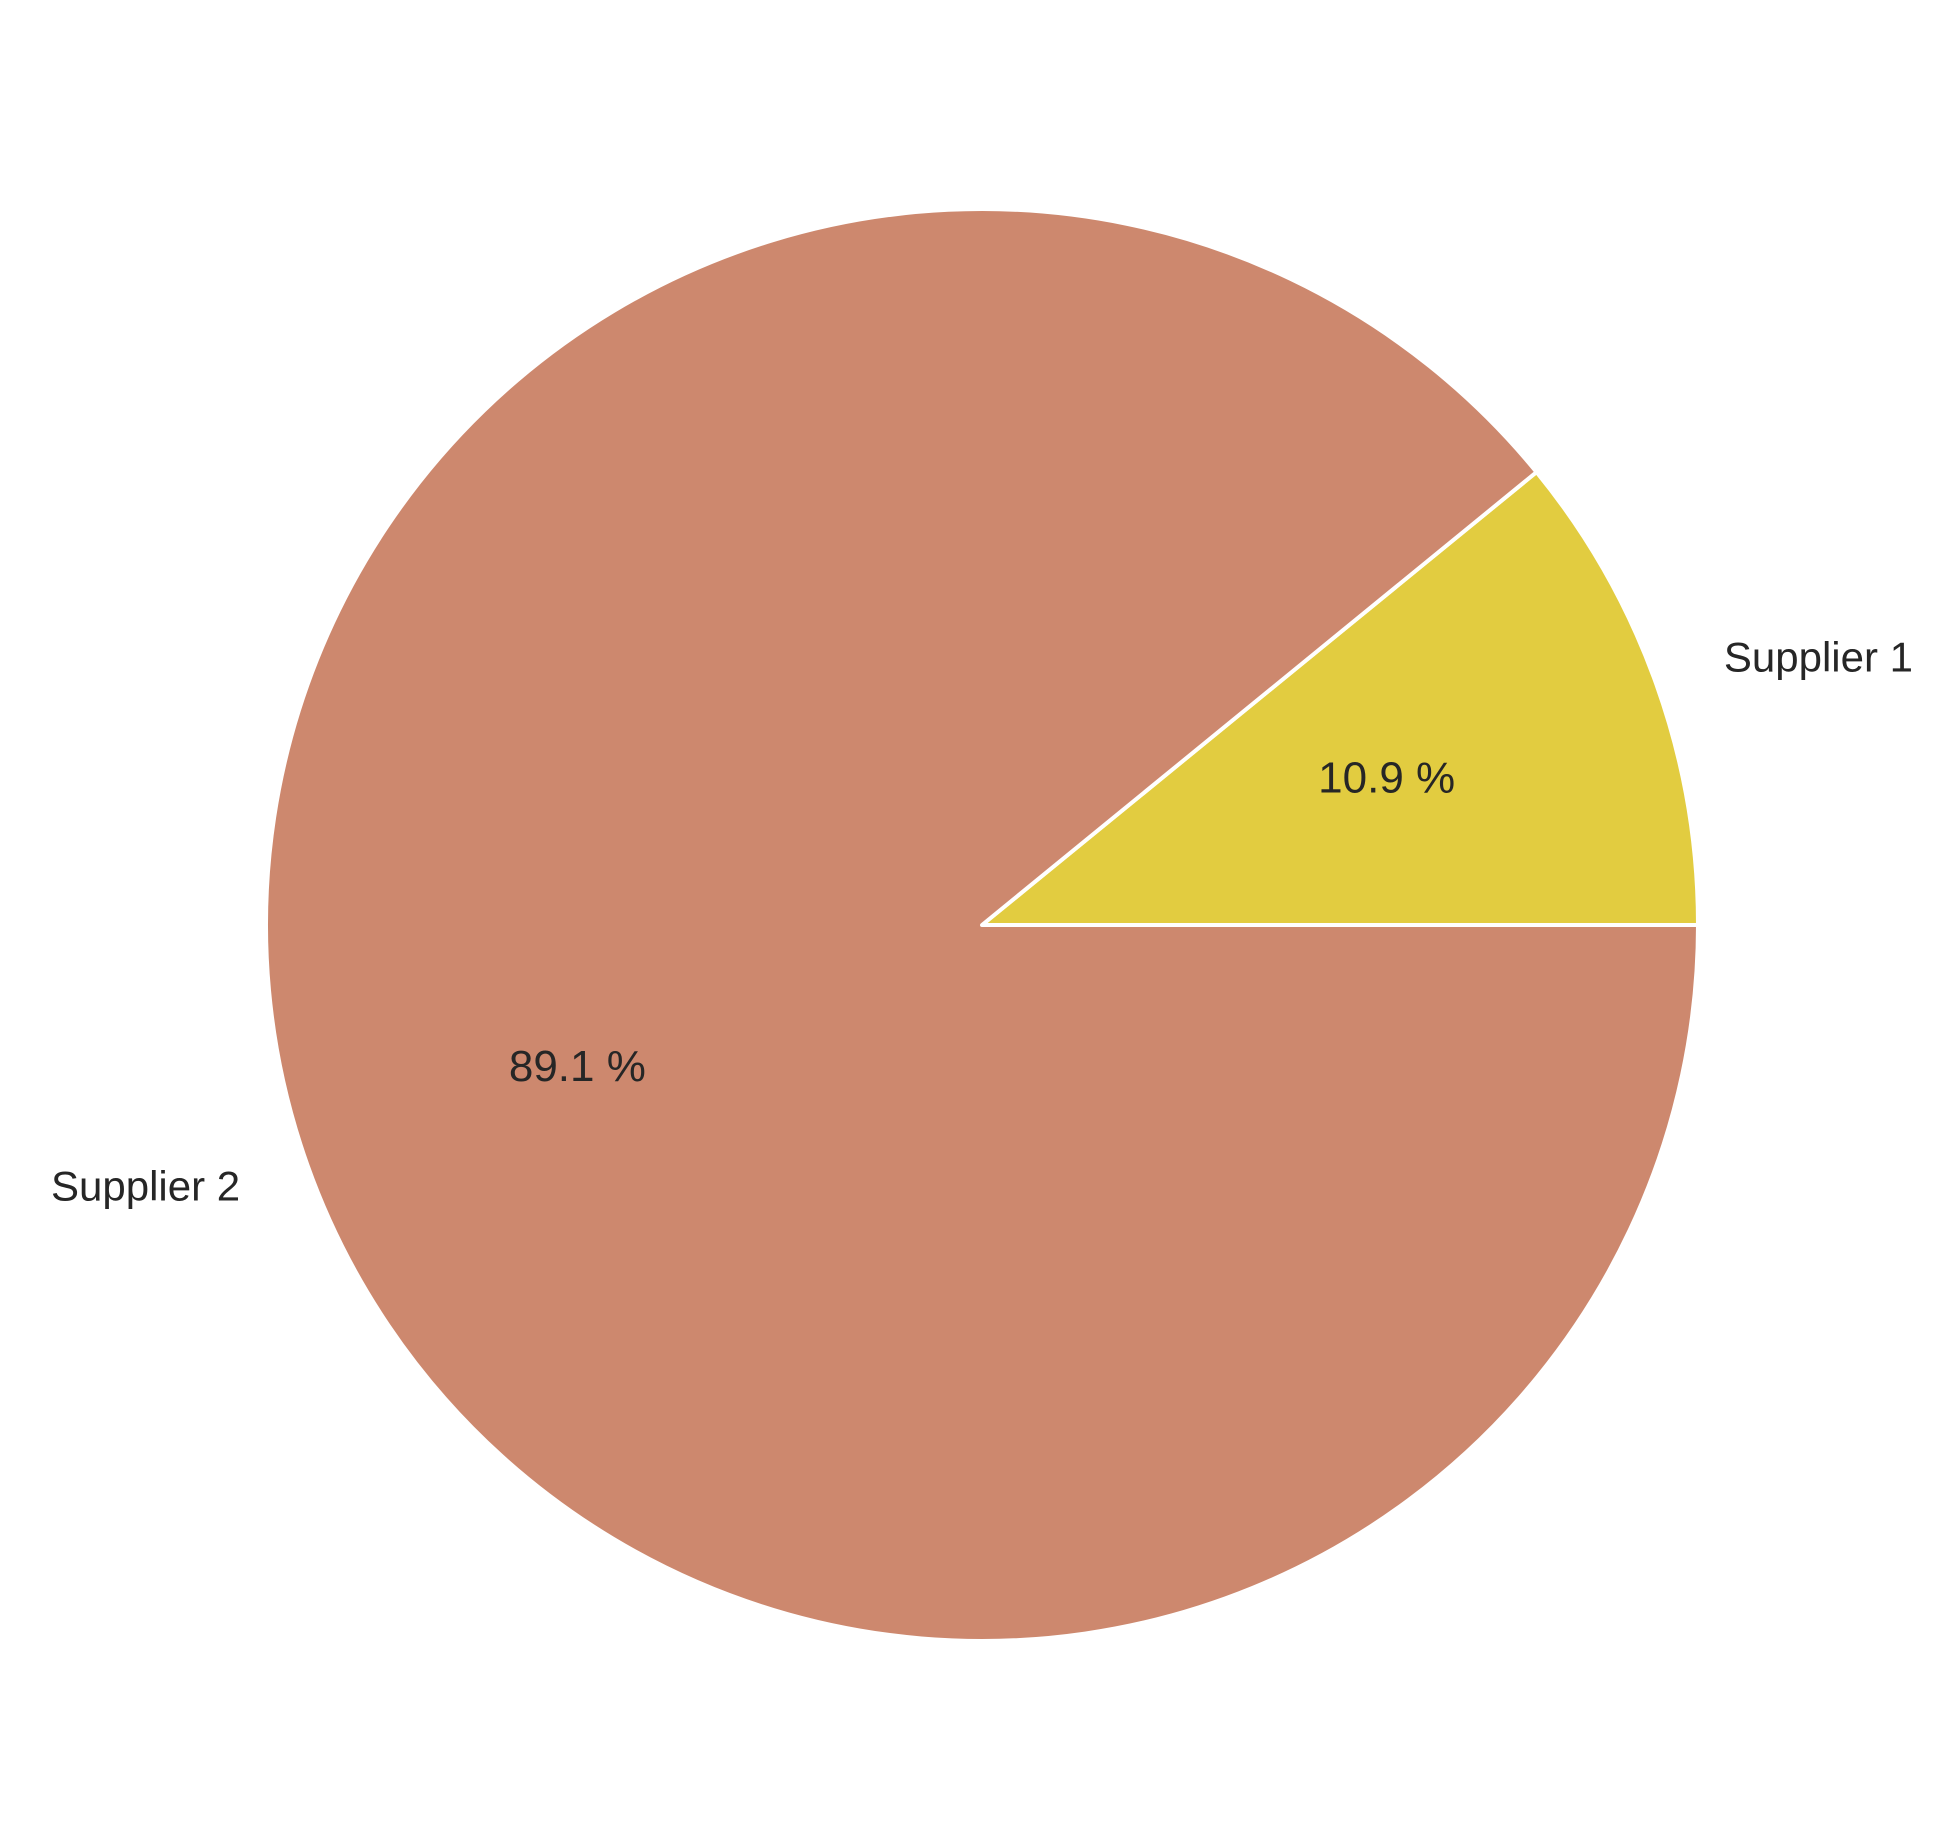  What do you see at coordinates (1818, 657) in the screenshot?
I see `pie-category-label: Supplier 1` at bounding box center [1818, 657].